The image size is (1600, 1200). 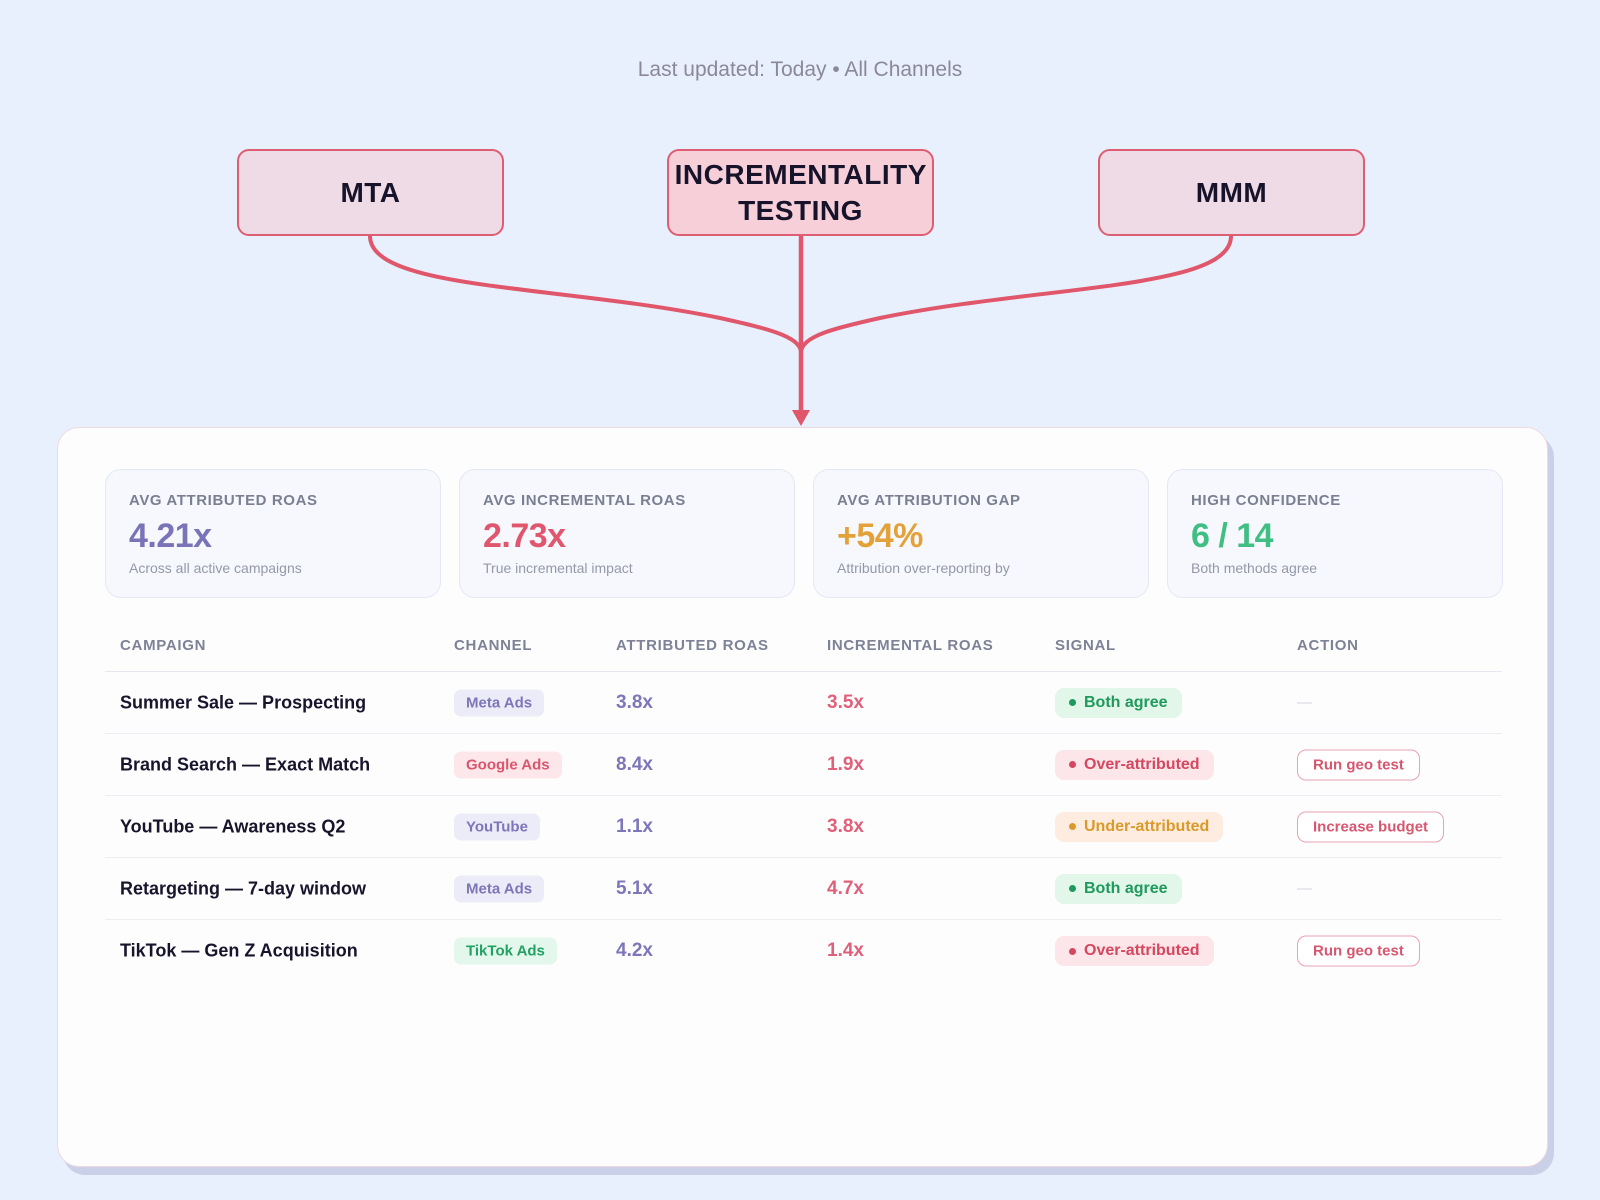 I want to click on action-cell: Increase budget, so click(x=1371, y=826).